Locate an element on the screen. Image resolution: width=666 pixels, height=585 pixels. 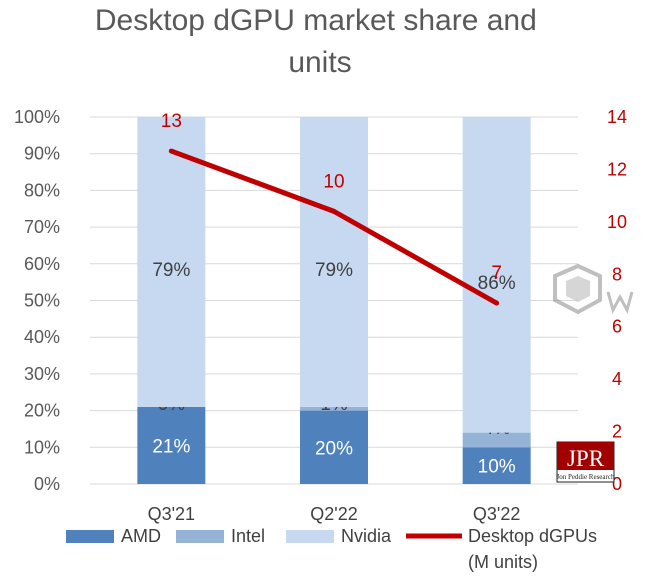
y-tick-left: 80% is located at coordinates (42, 190).